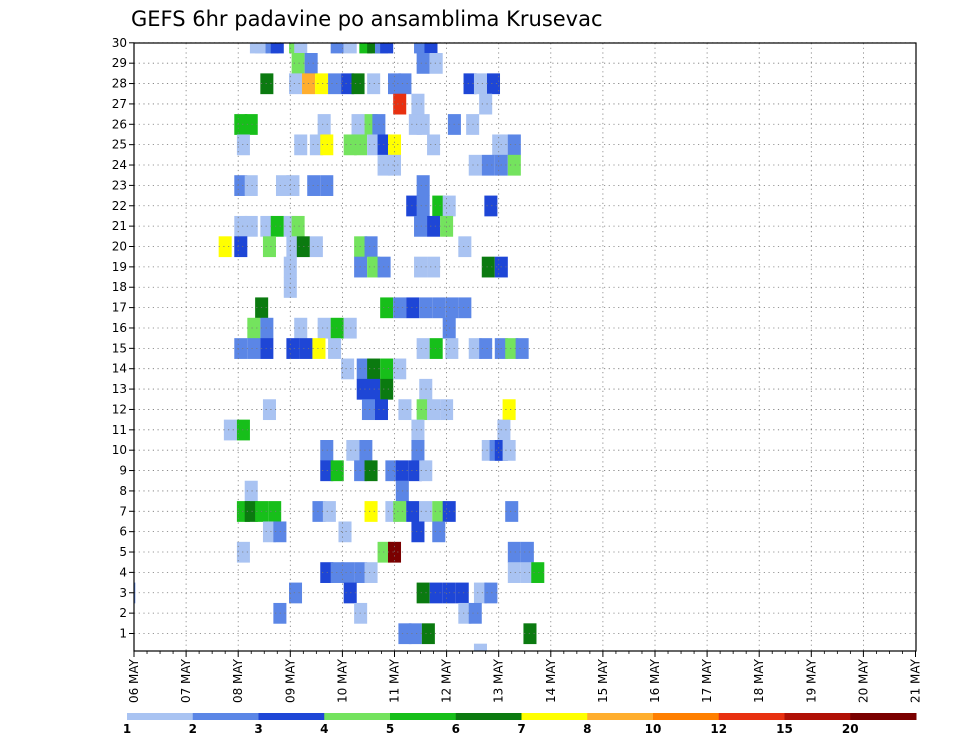  I want to click on colorbar-label: 2, so click(193, 729).